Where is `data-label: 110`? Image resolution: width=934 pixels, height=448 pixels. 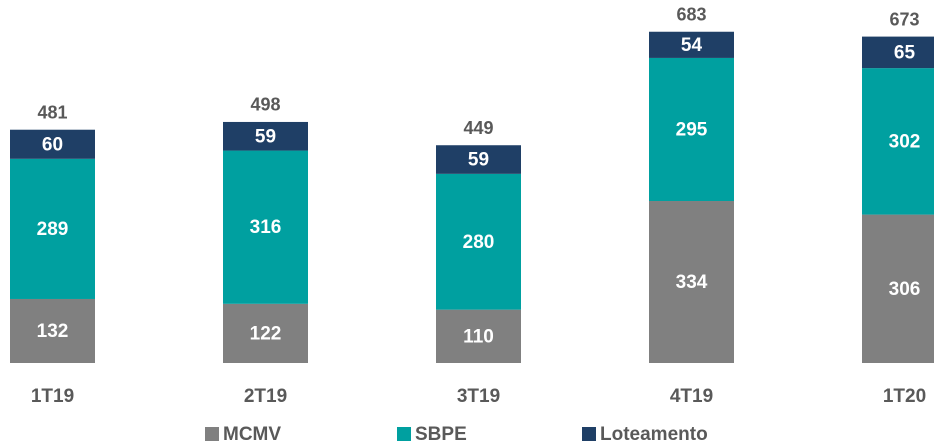 data-label: 110 is located at coordinates (478, 336).